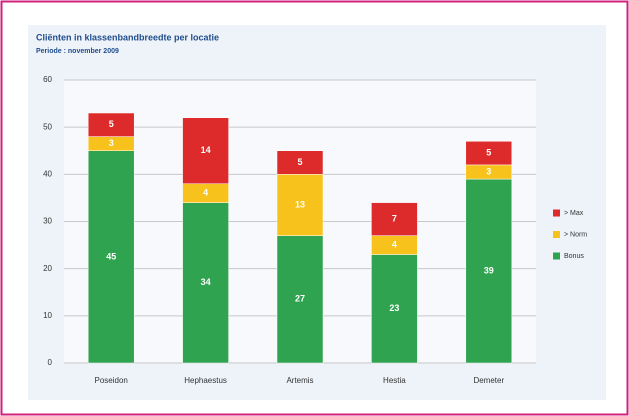  I want to click on y-tick-label: 40, so click(47, 173).